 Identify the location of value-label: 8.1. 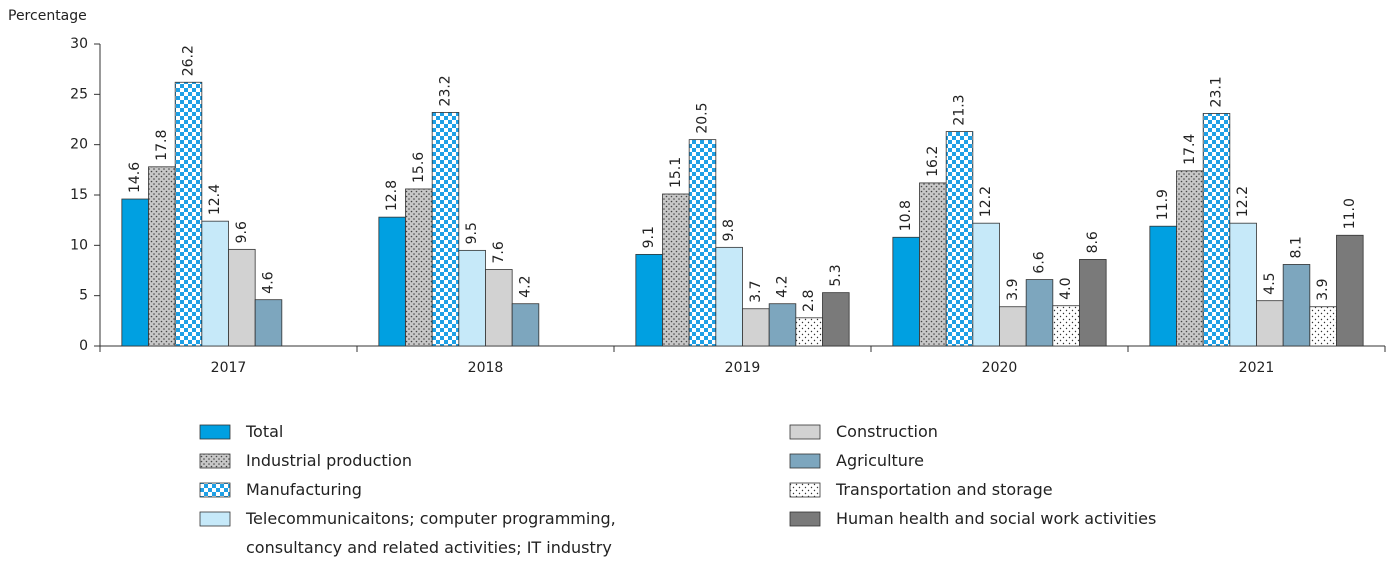
(1296, 247).